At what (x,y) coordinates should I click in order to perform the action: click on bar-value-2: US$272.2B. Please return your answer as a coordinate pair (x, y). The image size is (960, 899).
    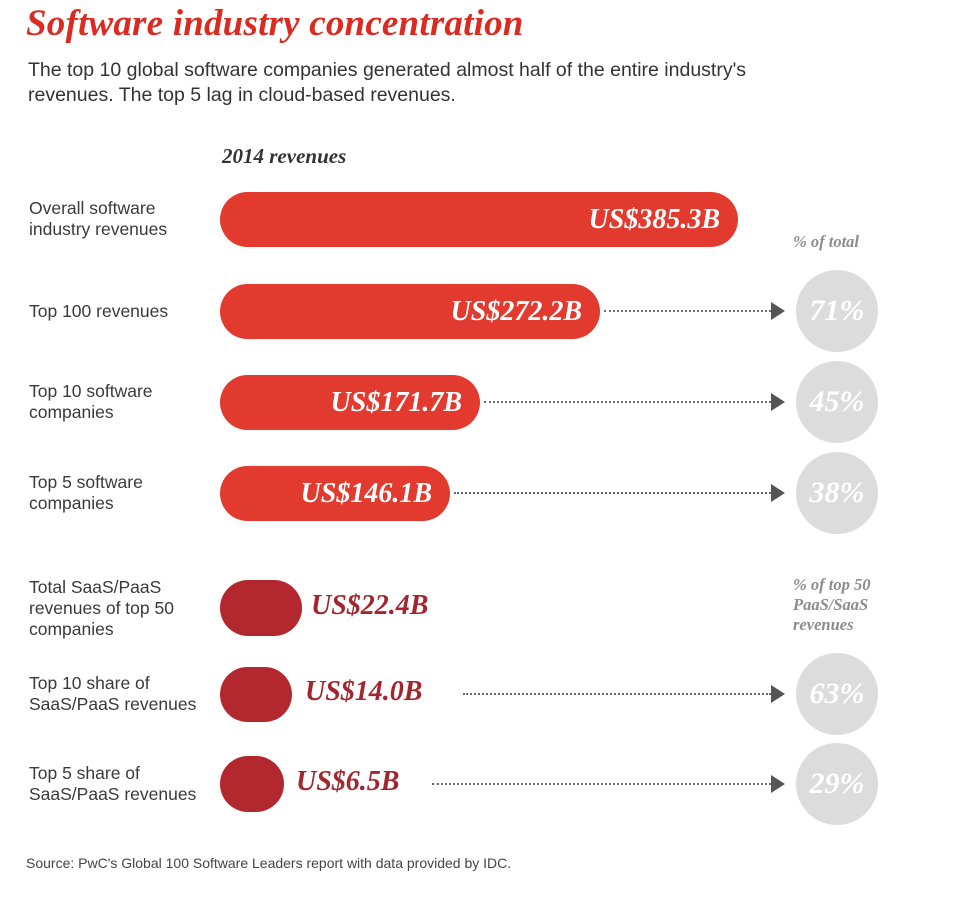
    Looking at the image, I should click on (516, 311).